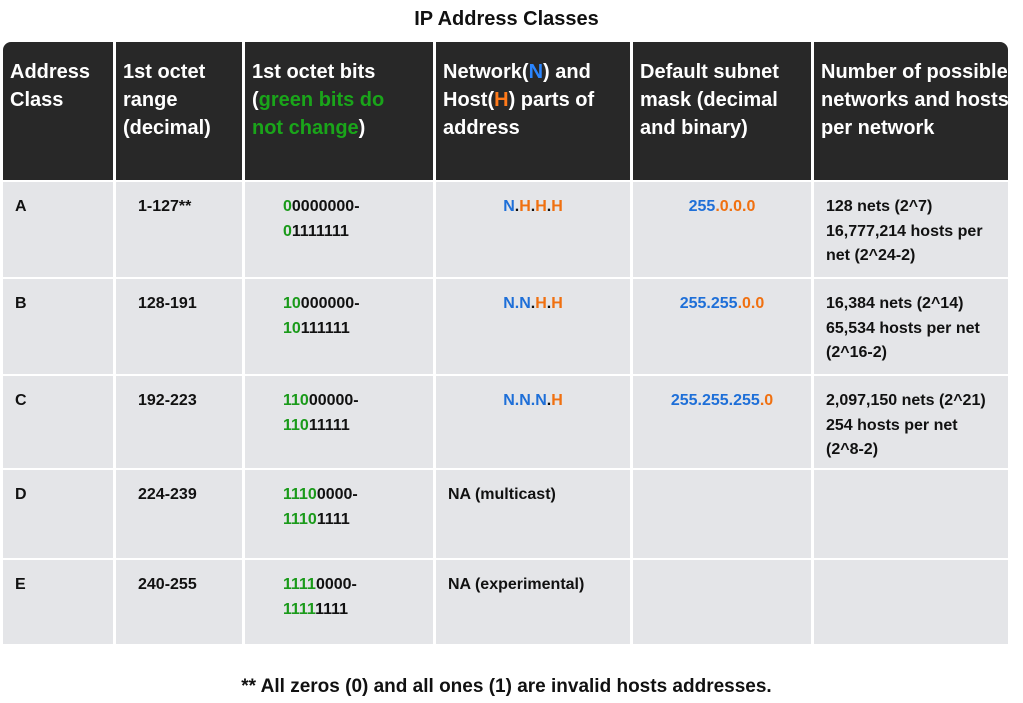  I want to click on header-mask-line3: and binary), so click(694, 128).